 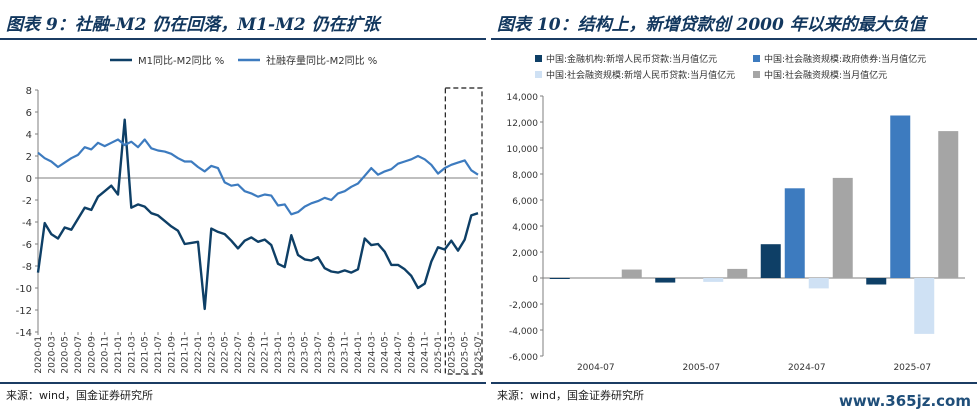 I want to click on y-tick-label: 4,000, so click(x=525, y=228).